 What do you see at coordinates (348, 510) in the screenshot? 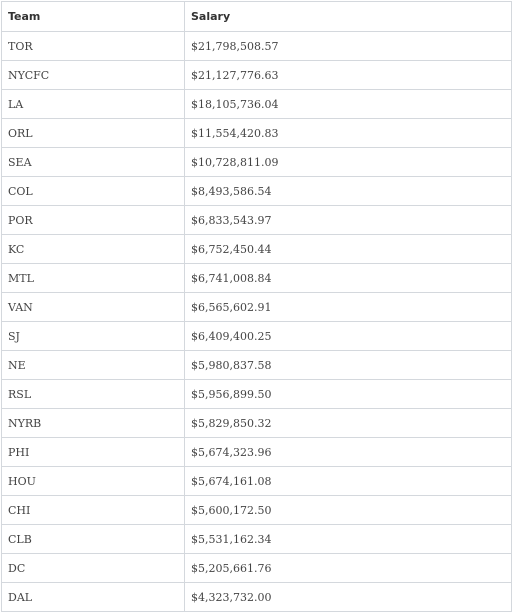
I see `salary-cell: $5,600,172.50` at bounding box center [348, 510].